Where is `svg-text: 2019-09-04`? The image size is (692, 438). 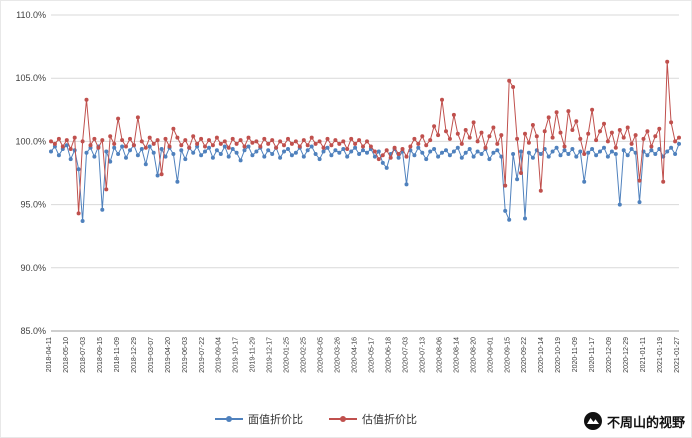
svg-text: 2019-09-04 is located at coordinates (219, 355).